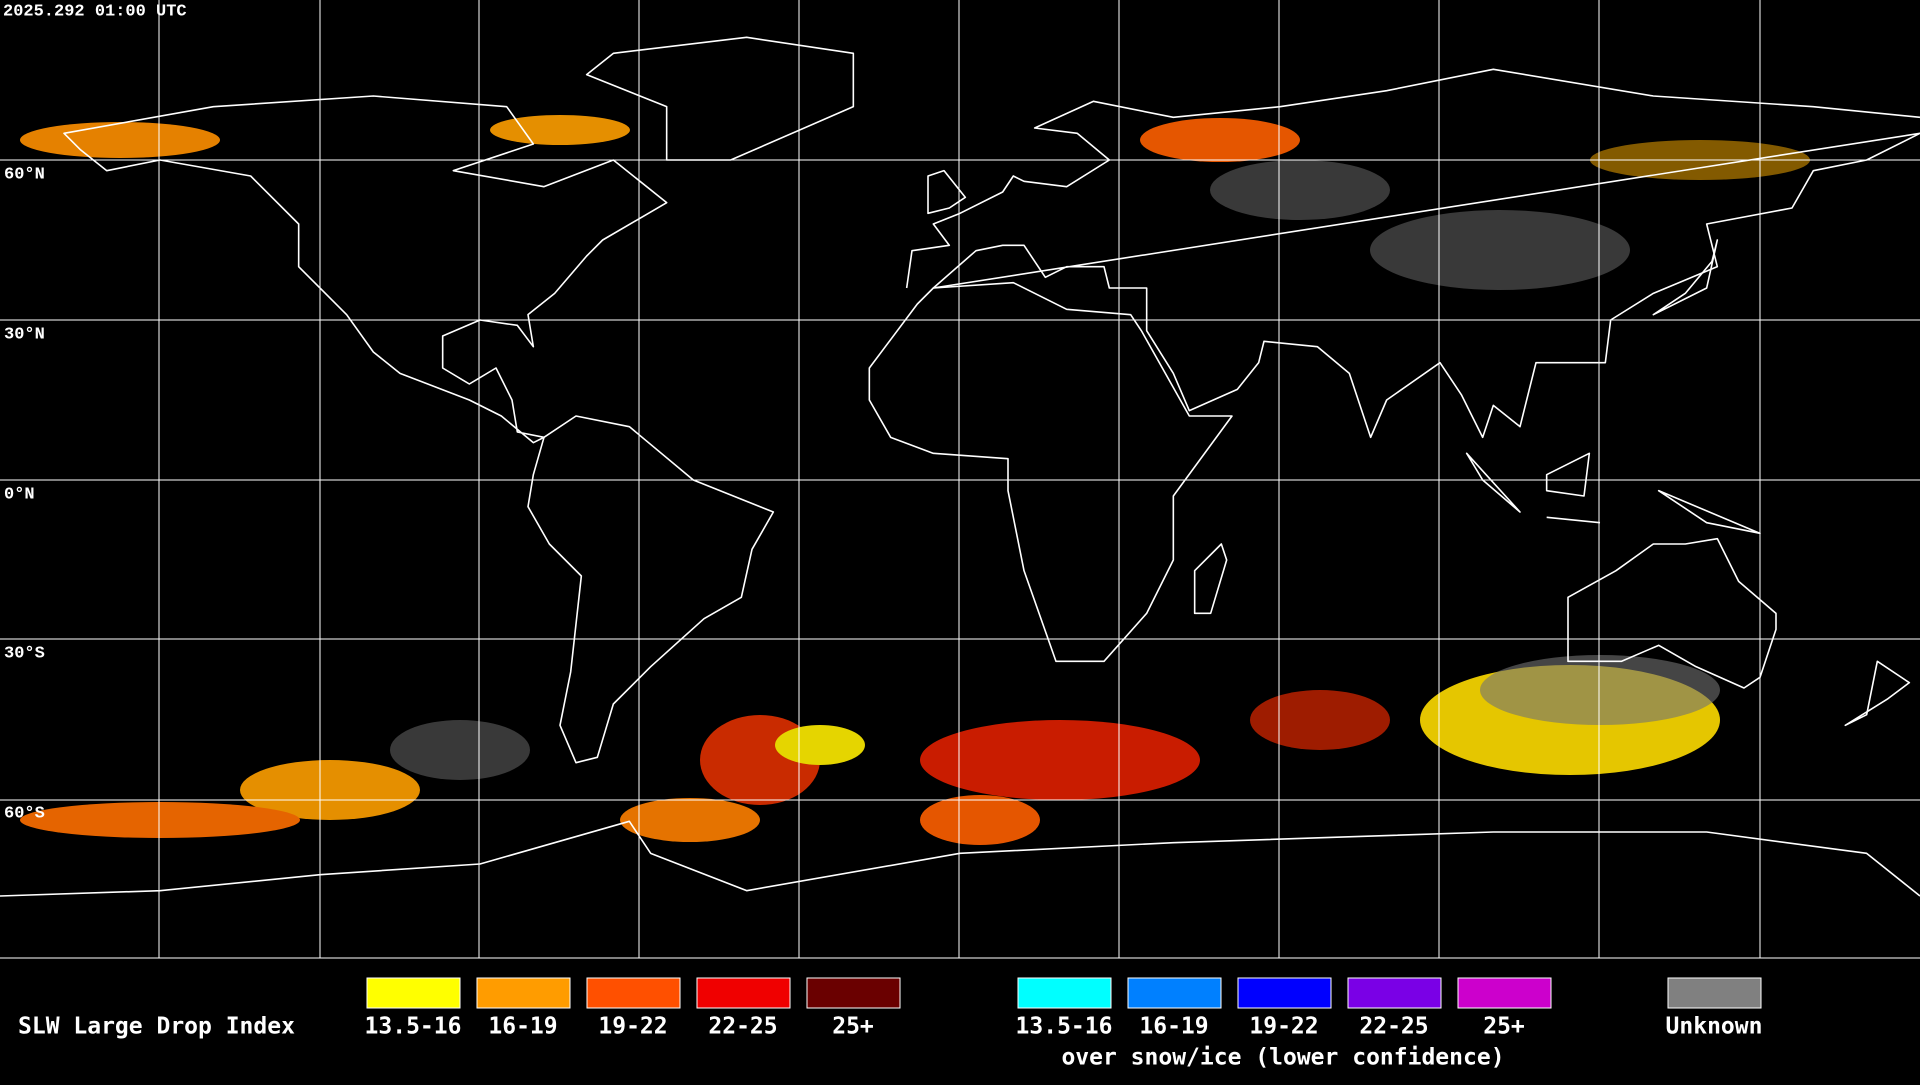  I want to click on legend-note: over snow/ice (lower confidence), so click(1282, 1058).